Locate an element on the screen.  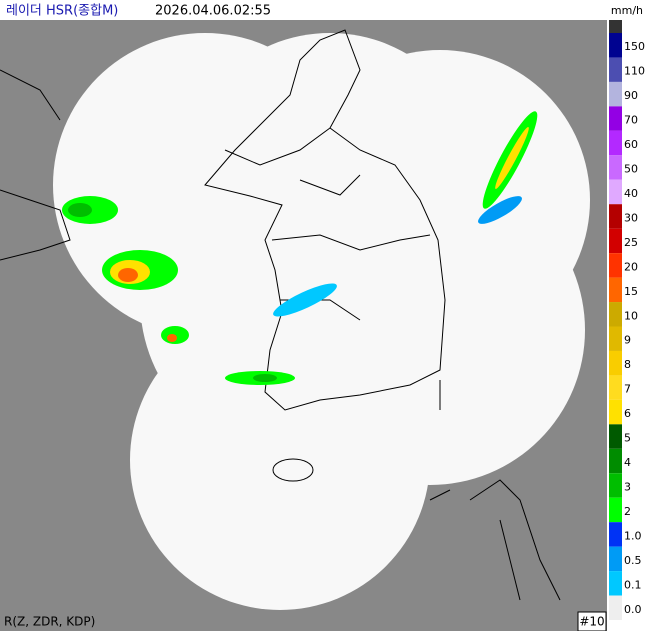
legend-label: 15 is located at coordinates (631, 291).